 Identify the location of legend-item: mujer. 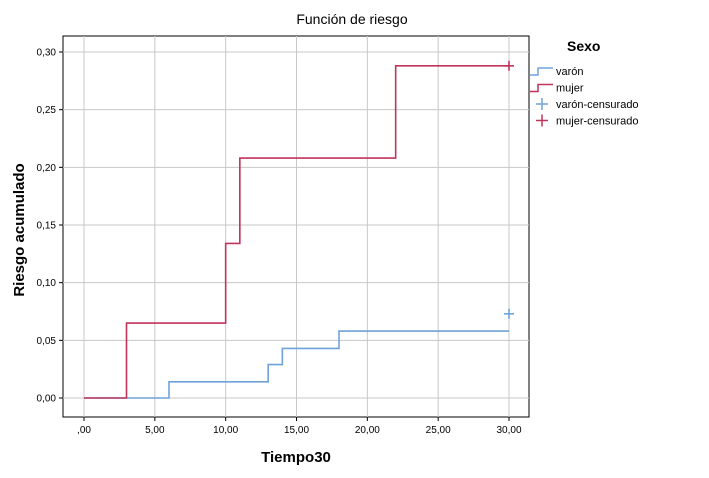
(557, 89).